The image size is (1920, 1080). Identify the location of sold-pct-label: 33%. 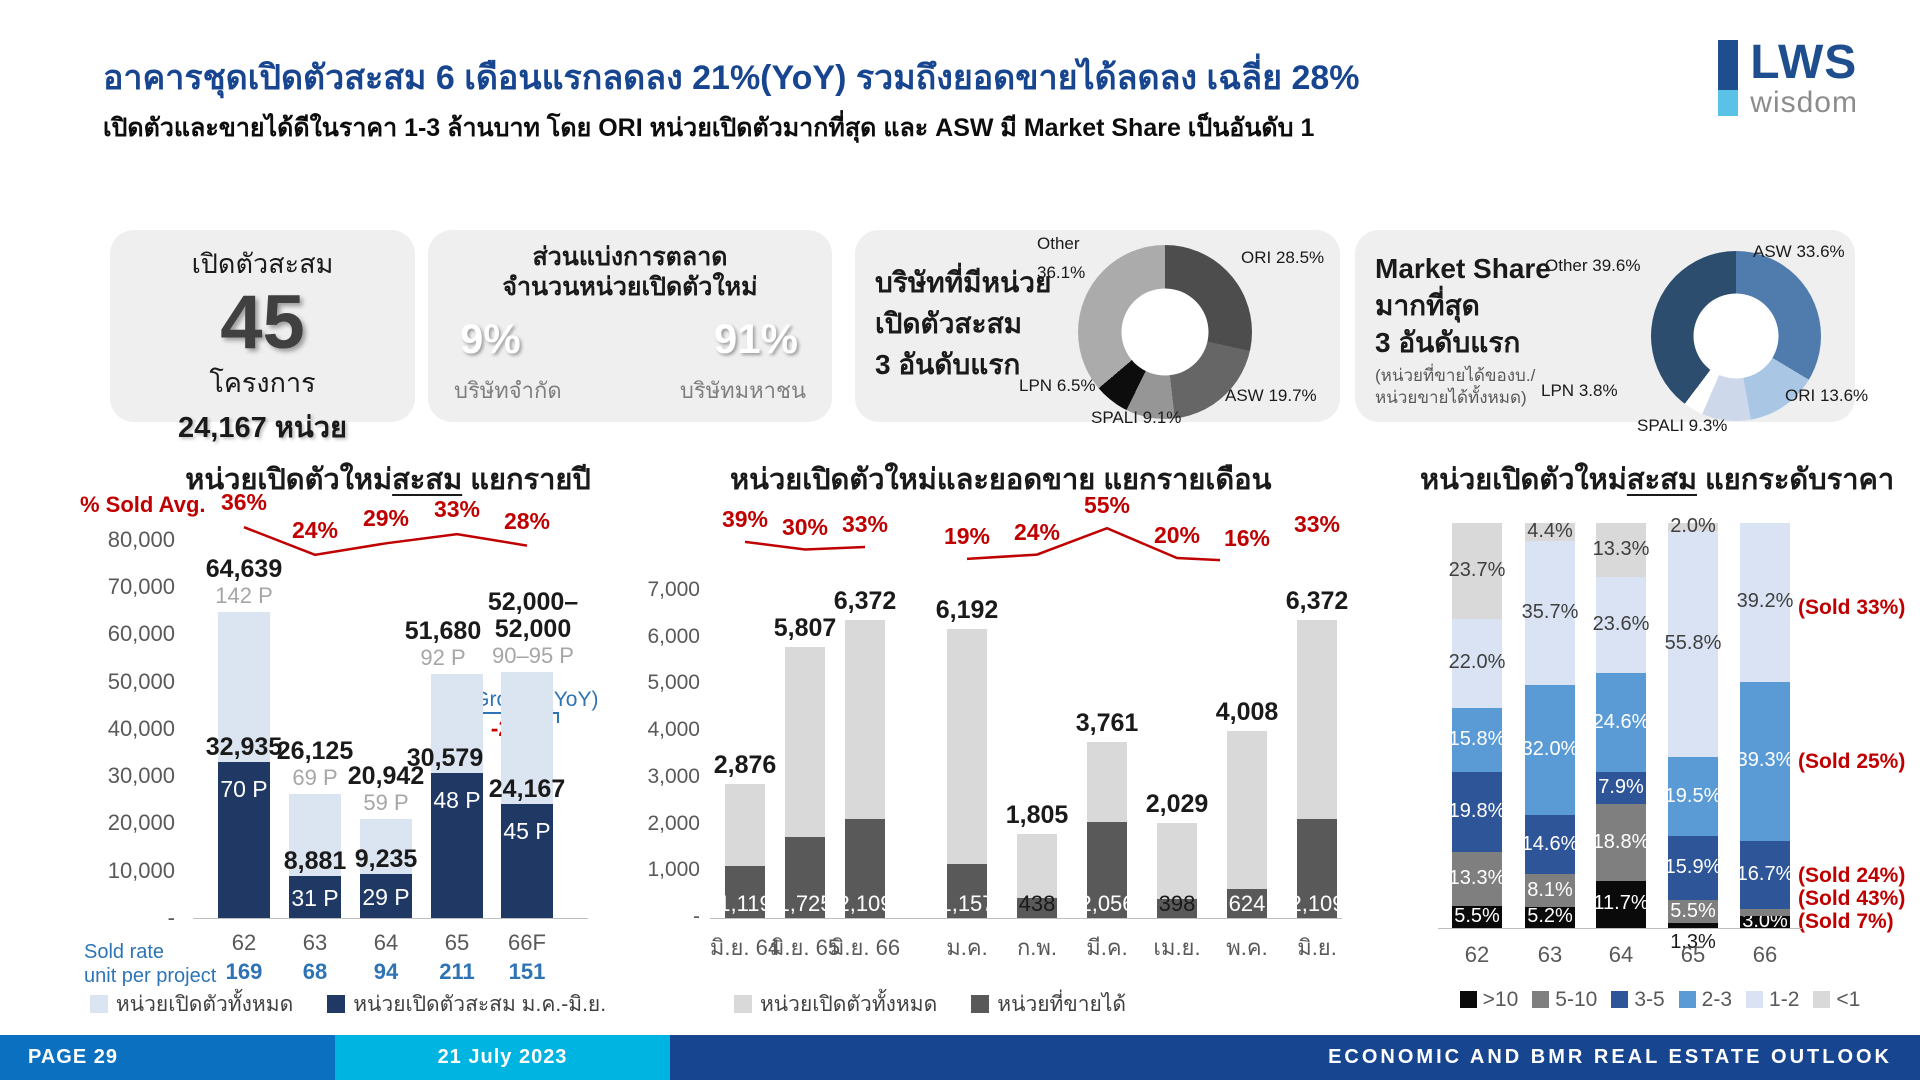
(865, 523).